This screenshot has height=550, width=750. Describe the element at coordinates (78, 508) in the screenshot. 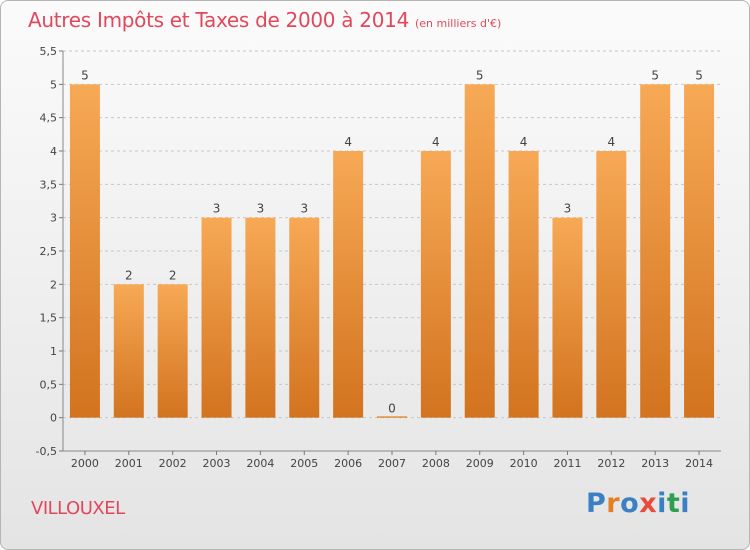

I see `commune-name: VILLOUXEL` at that location.